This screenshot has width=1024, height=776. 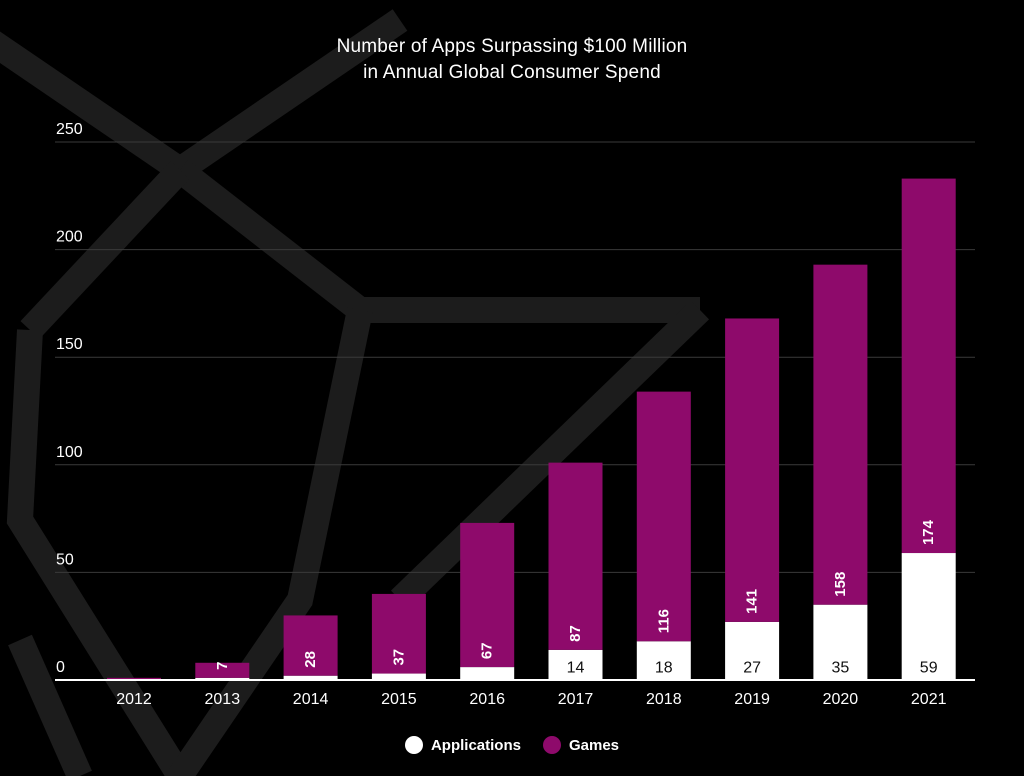 I want to click on legend-swatch-games, so click(x=551, y=745).